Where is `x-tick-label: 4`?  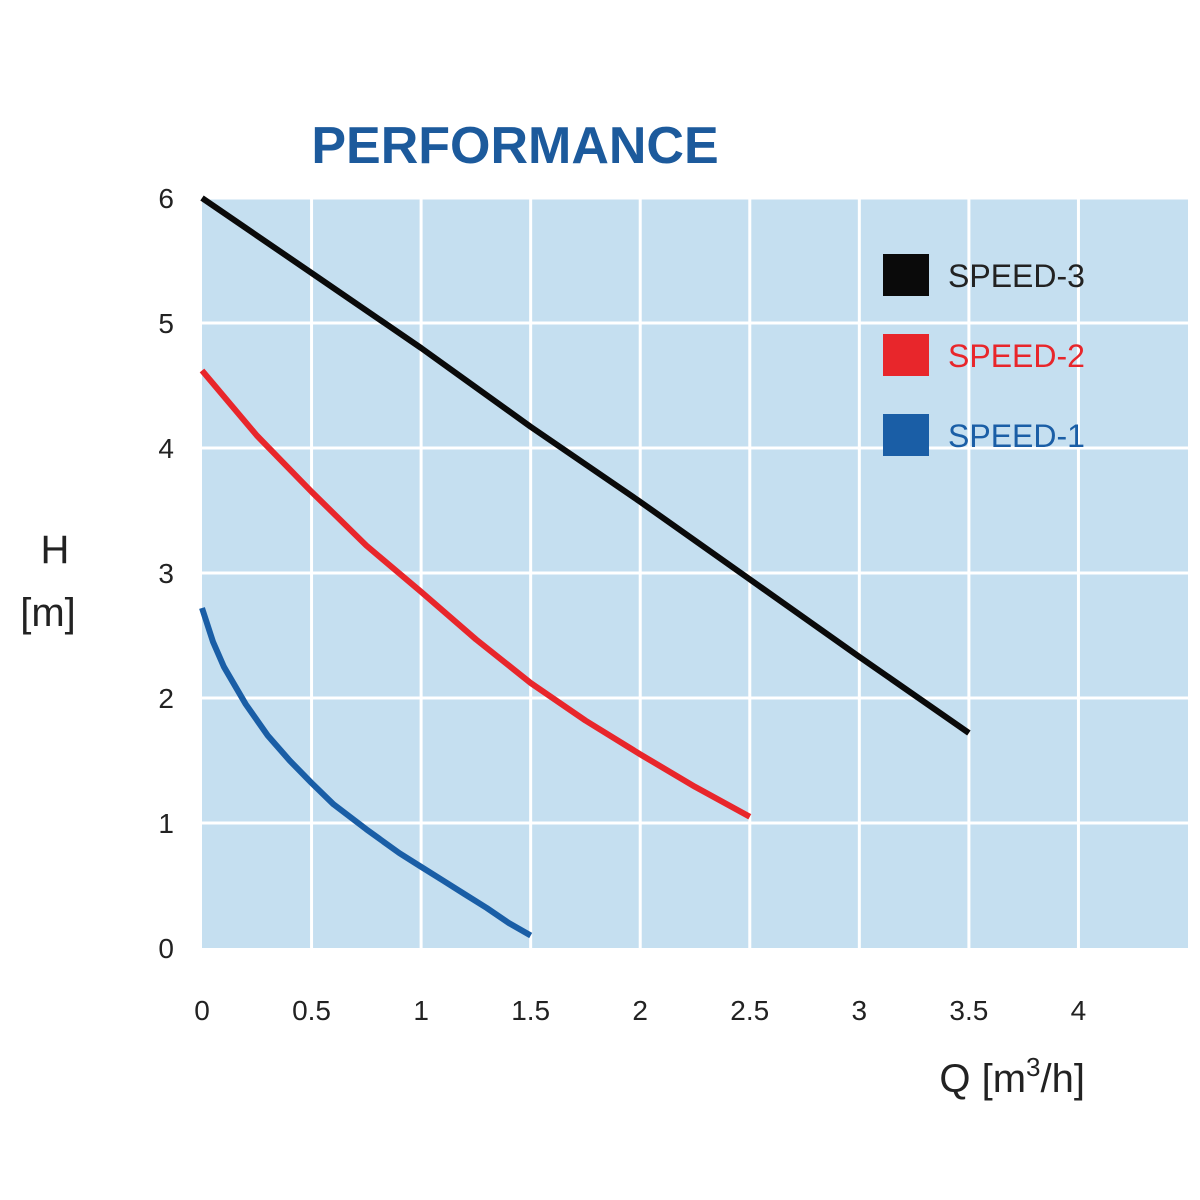
x-tick-label: 4 is located at coordinates (1079, 1010).